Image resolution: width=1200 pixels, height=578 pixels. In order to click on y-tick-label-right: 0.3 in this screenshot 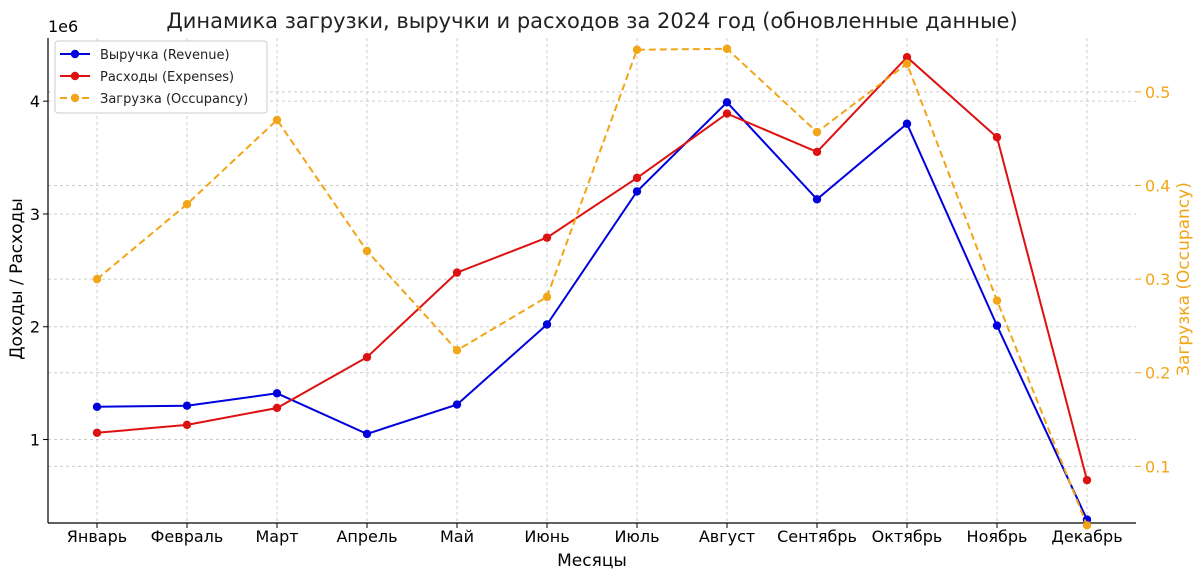, I will do `click(1157, 279)`.